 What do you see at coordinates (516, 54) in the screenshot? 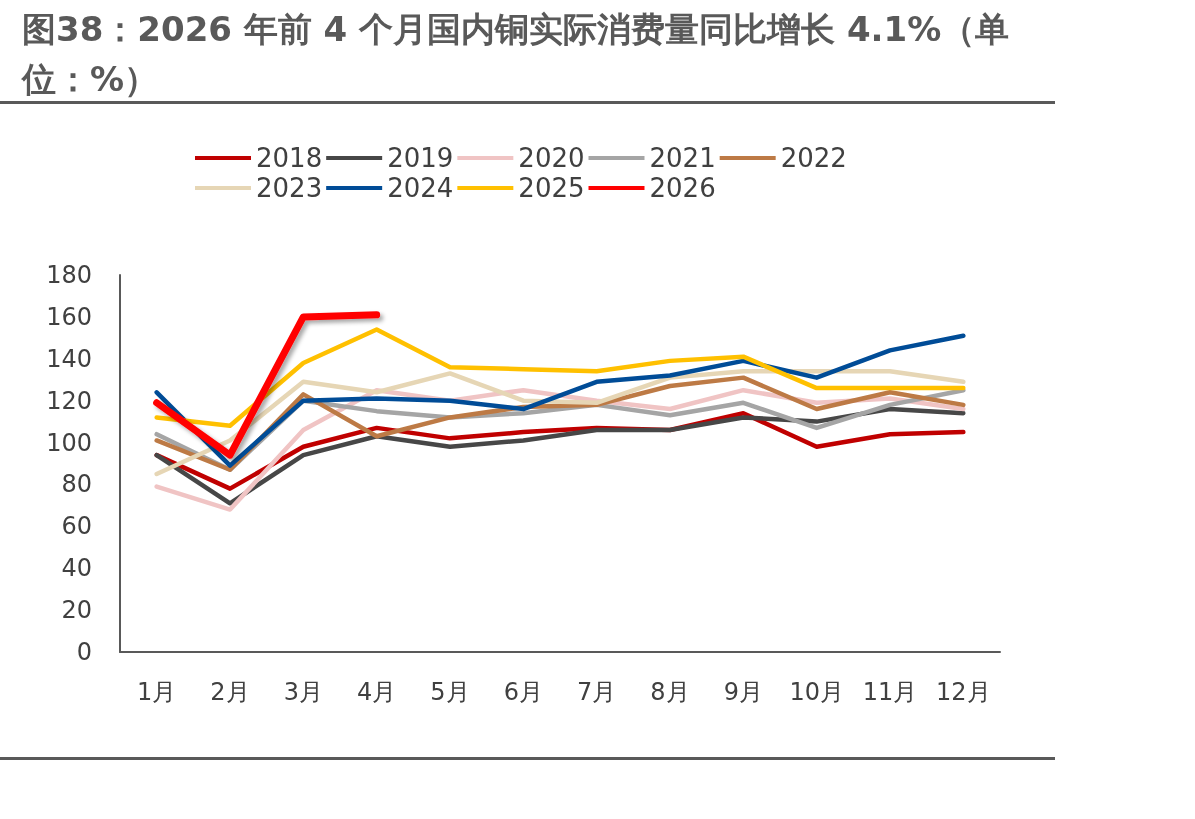
I see `chart-title: 图38：2026 年前 4 个月国内铜实际消费量同比增长 4.1%（单位：%）` at bounding box center [516, 54].